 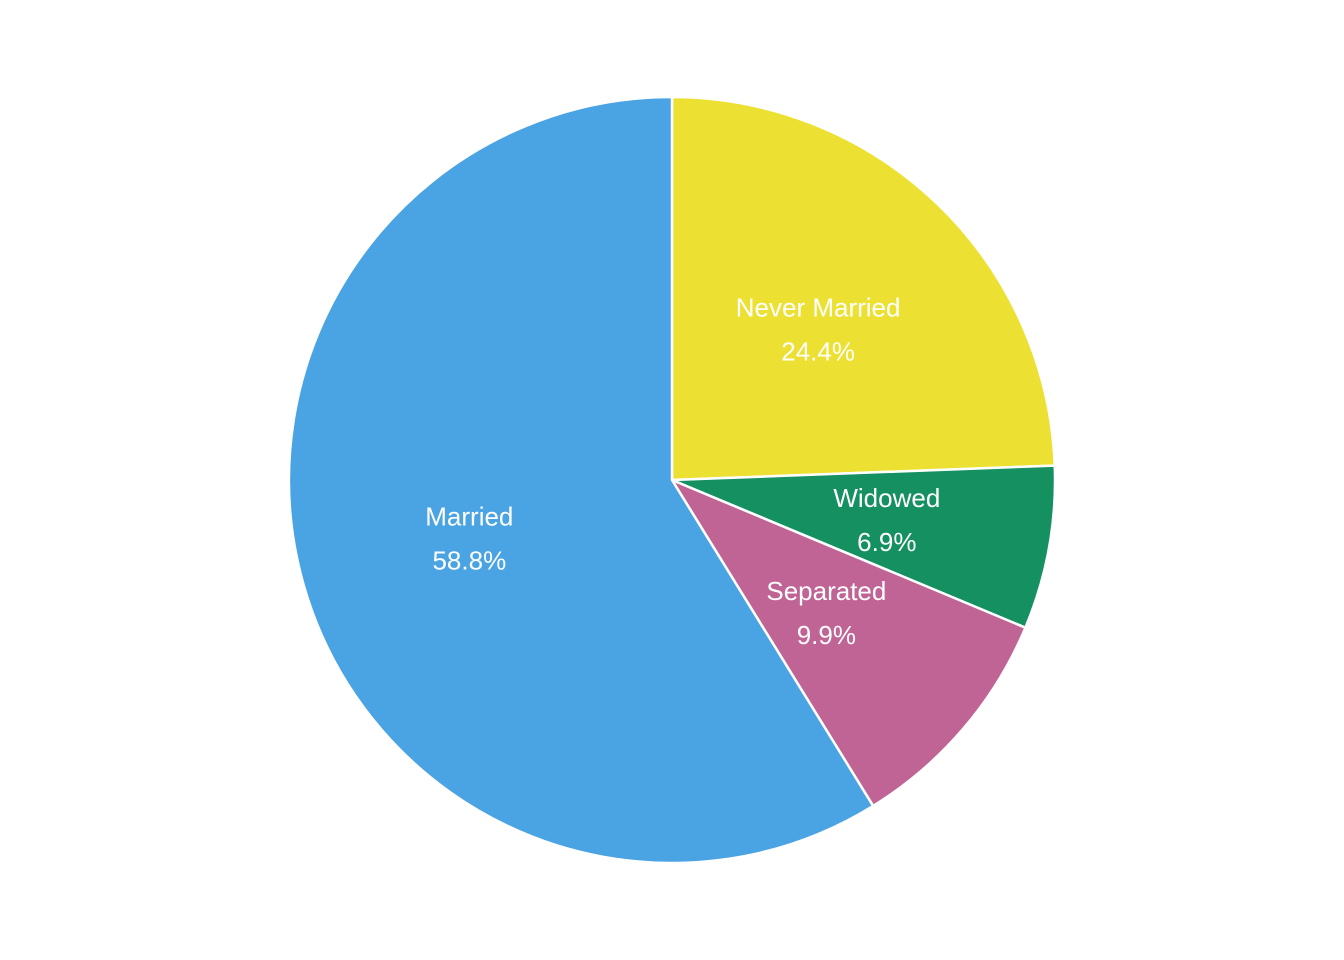 What do you see at coordinates (826, 591) in the screenshot?
I see `slice-label-separated: Separated` at bounding box center [826, 591].